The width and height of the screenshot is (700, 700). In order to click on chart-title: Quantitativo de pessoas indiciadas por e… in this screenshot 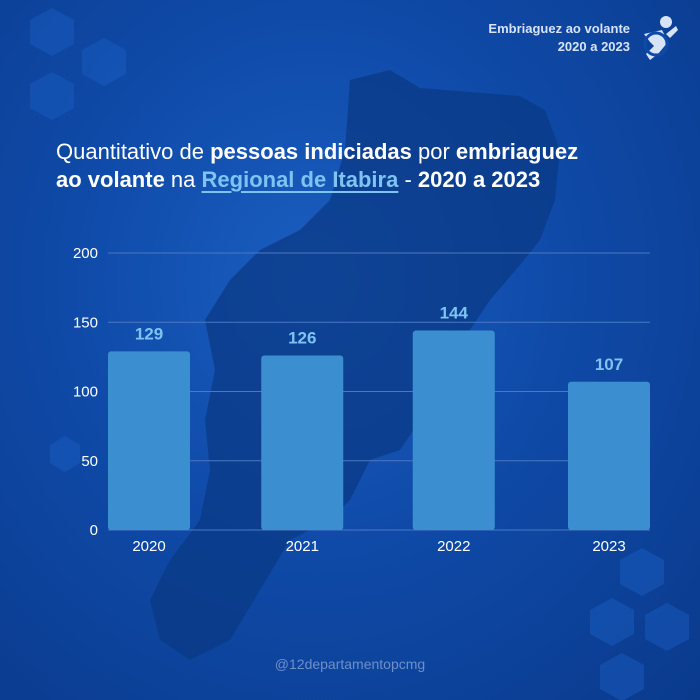, I will do `click(366, 166)`.